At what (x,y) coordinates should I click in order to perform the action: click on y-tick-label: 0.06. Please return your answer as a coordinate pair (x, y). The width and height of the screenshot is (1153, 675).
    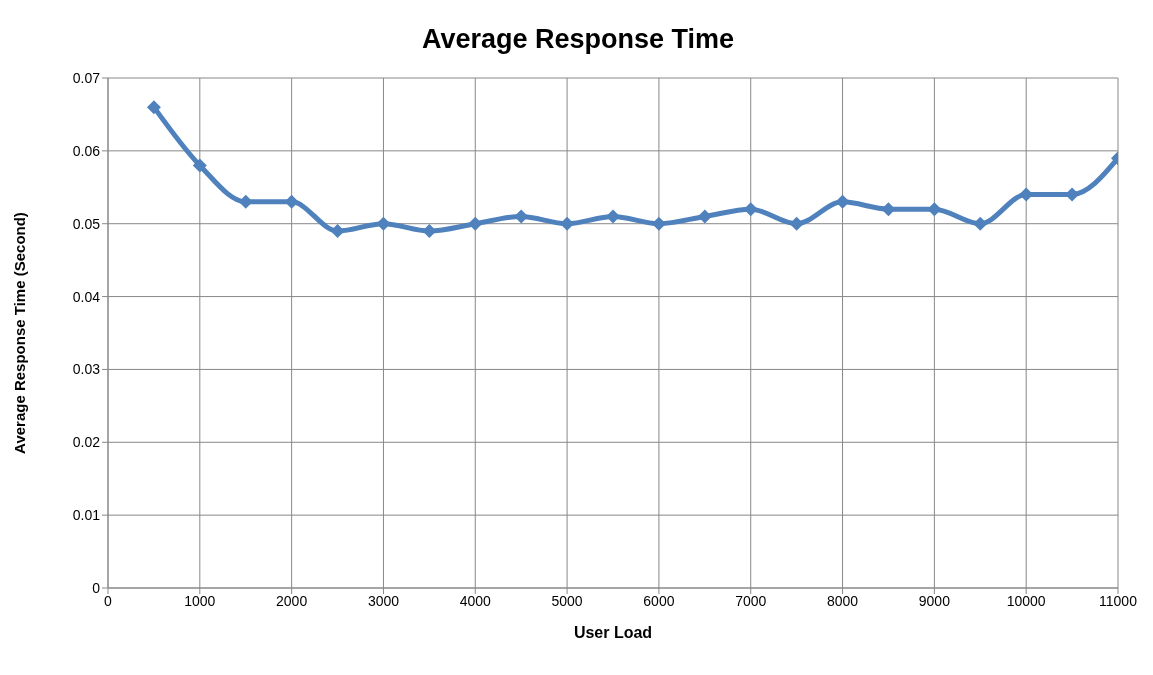
    Looking at the image, I should click on (86, 150).